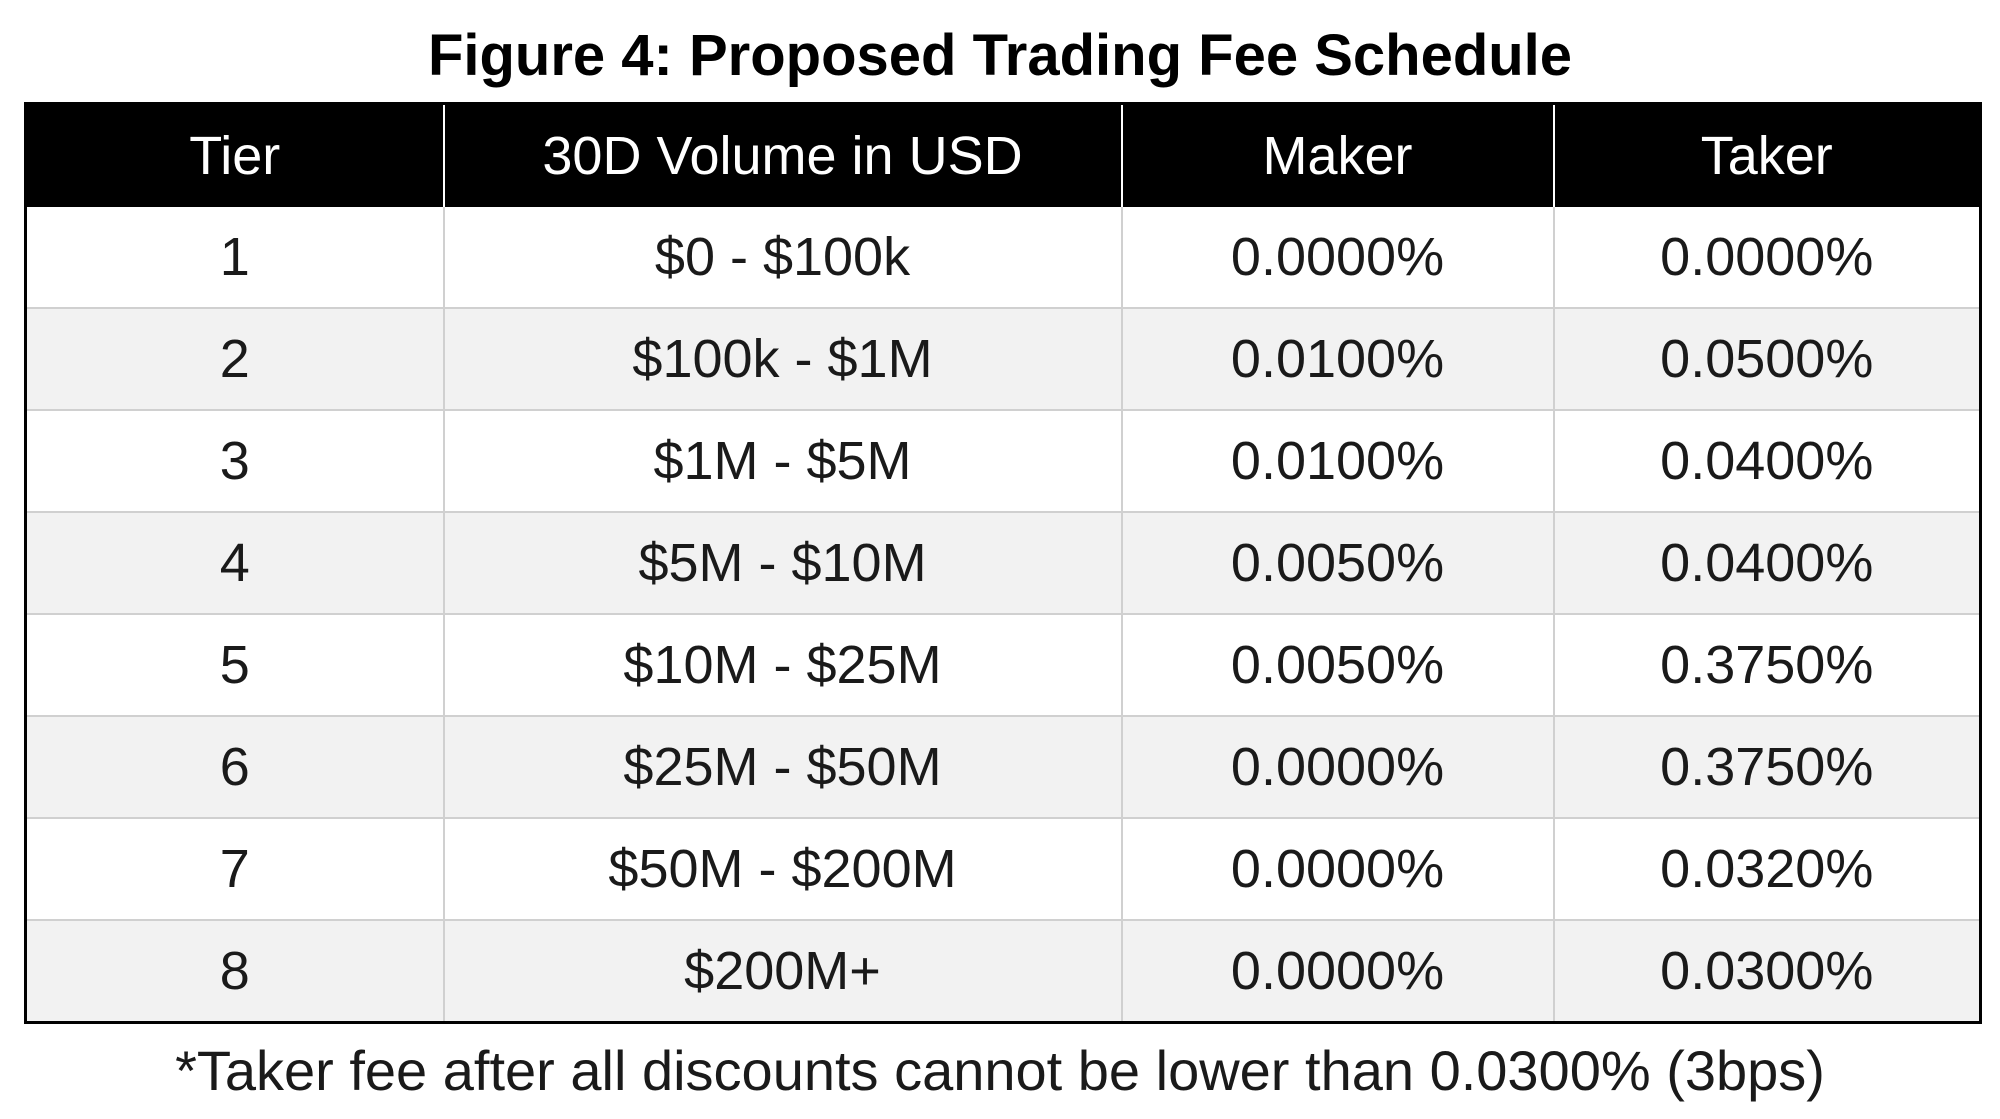  I want to click on table-row: 6 $25M - $50M 0.0000% 0.3750%, so click(1003, 766).